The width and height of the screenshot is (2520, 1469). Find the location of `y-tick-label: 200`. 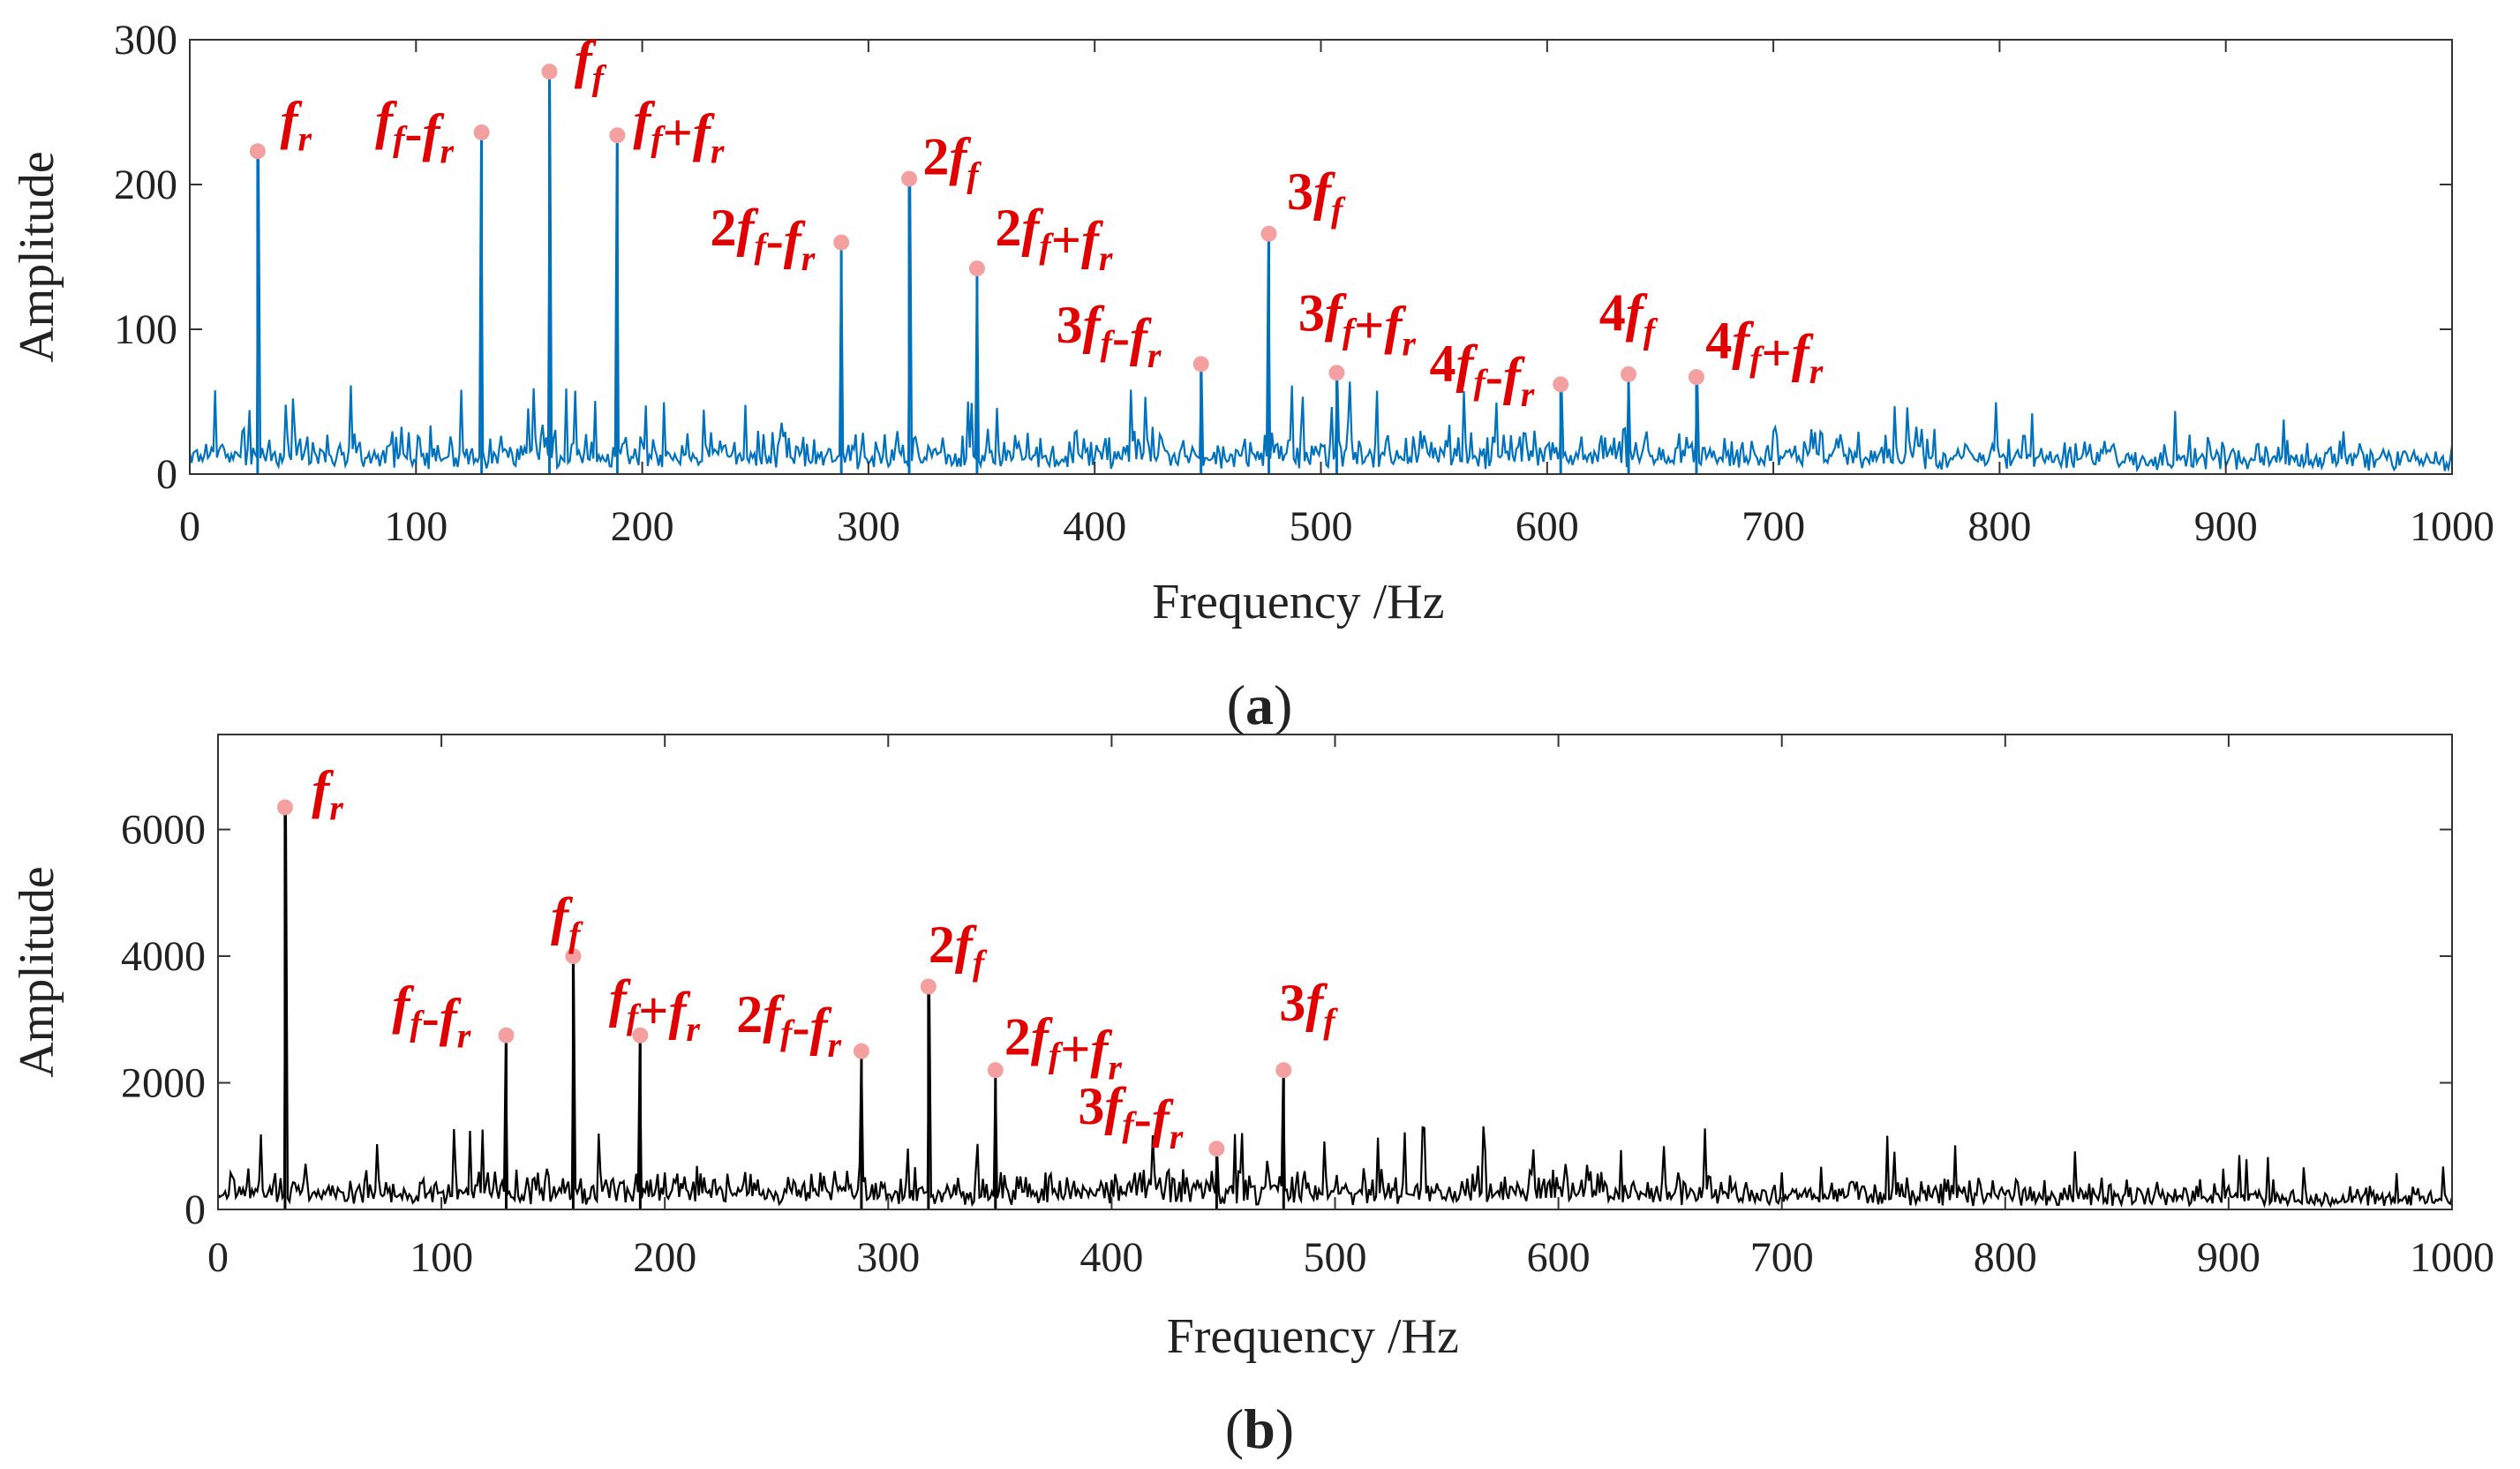

y-tick-label: 200 is located at coordinates (145, 185).